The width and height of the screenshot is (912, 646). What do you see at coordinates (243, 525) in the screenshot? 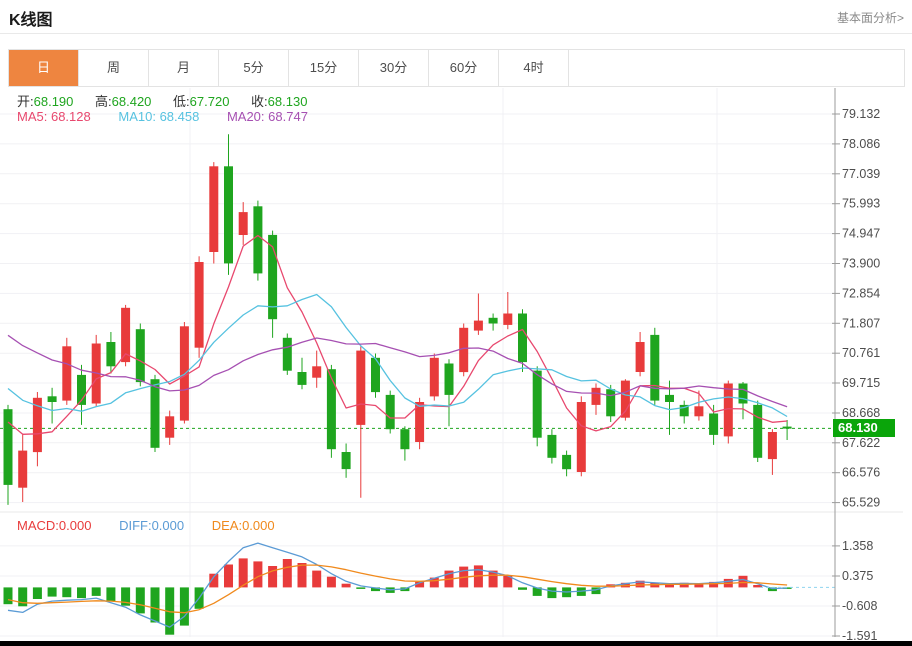
I see `dea-value-legend: DEA:0.000` at bounding box center [243, 525].